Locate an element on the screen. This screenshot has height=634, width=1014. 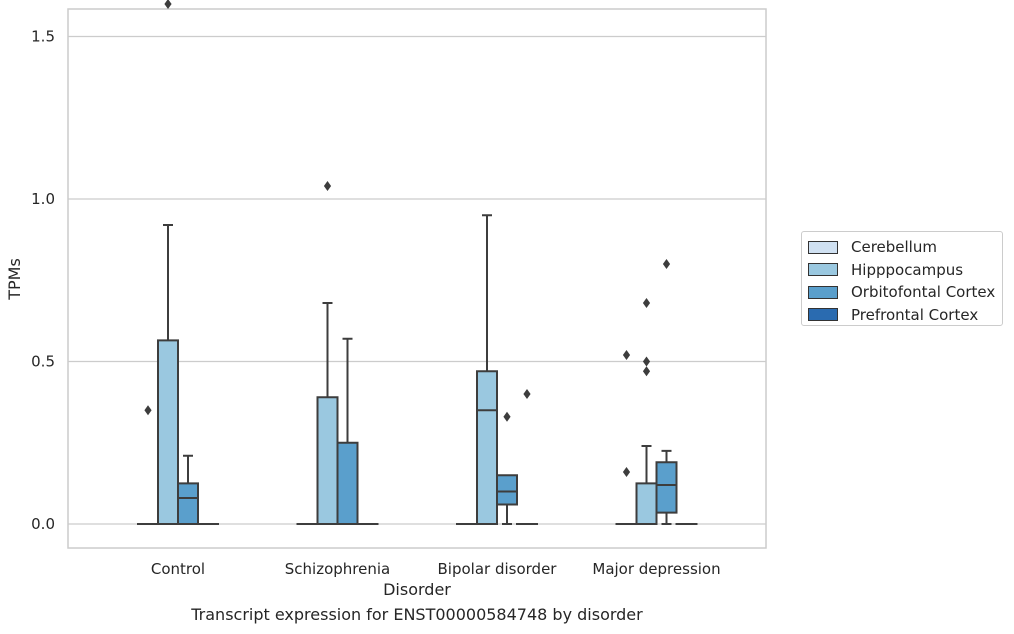
y-tick-label: 1.0 is located at coordinates (43, 199).